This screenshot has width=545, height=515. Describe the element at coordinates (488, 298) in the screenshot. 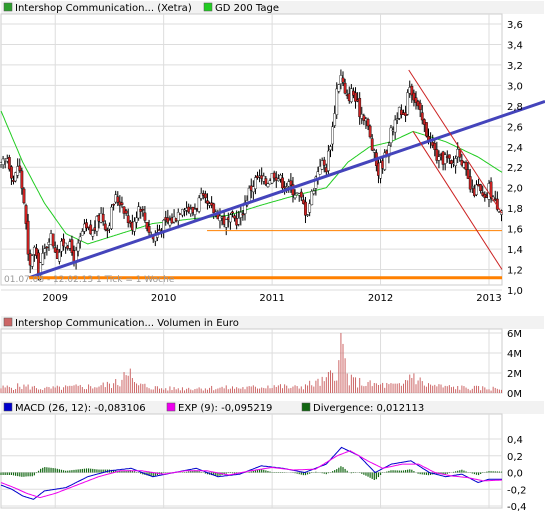

I see `x-tick-label: 2013` at that location.